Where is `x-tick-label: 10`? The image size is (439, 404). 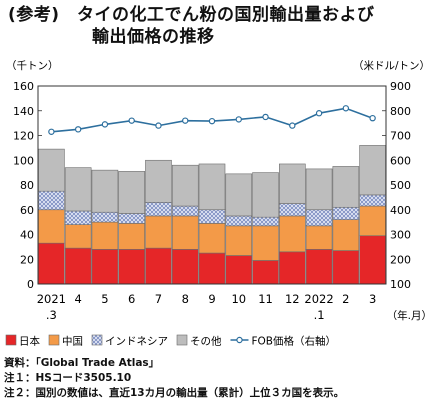 x-tick-label: 10 is located at coordinates (238, 299).